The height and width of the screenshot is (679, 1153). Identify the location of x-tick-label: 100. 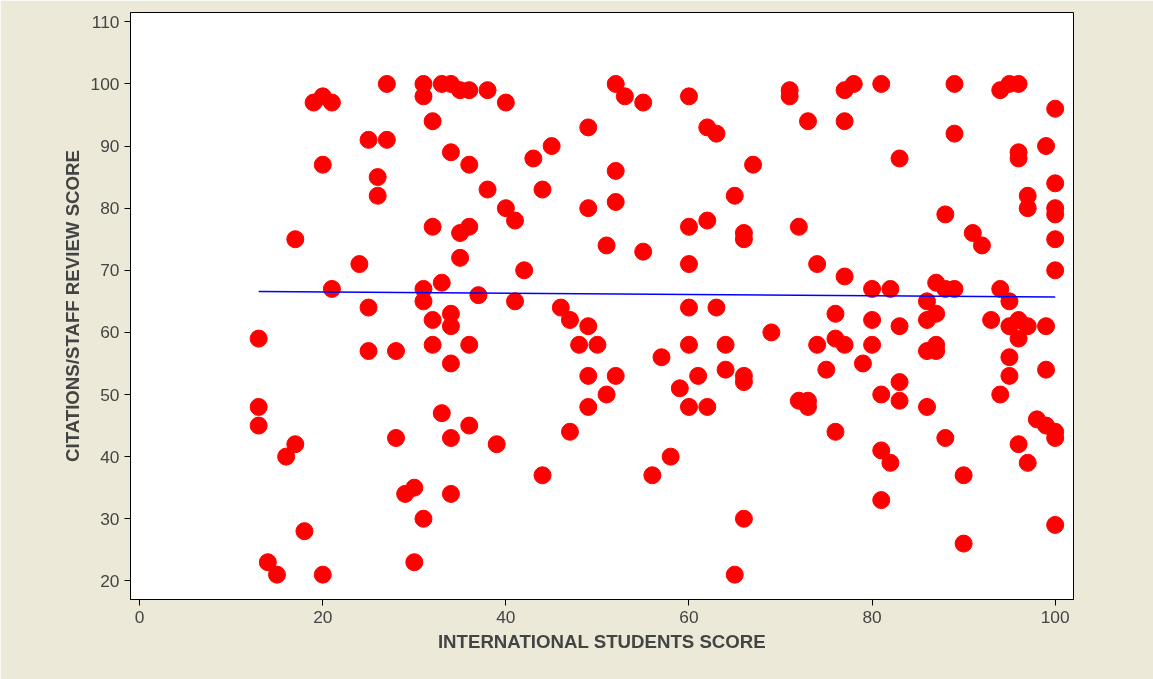
(1055, 616).